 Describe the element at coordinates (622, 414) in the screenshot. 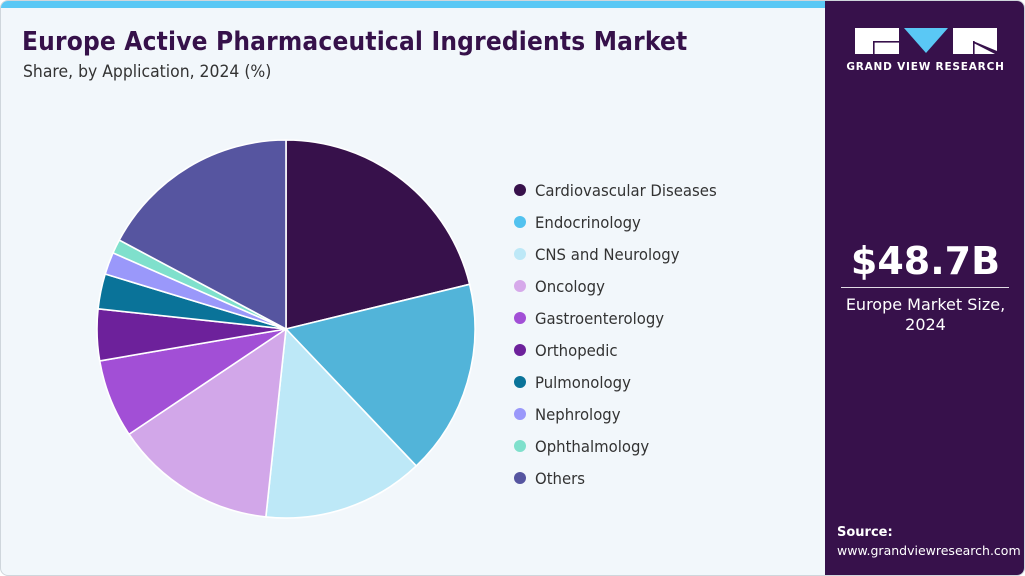

I see `legend-item-nephrology: Nephrology` at that location.